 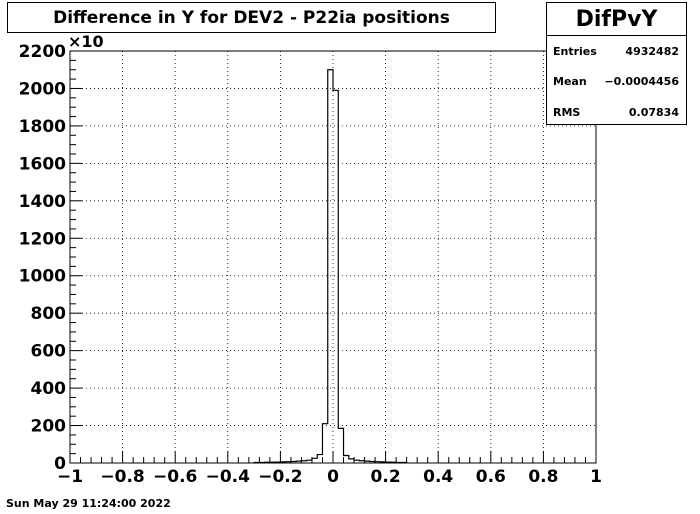 What do you see at coordinates (543, 477) in the screenshot?
I see `x-tick-label: 0.8` at bounding box center [543, 477].